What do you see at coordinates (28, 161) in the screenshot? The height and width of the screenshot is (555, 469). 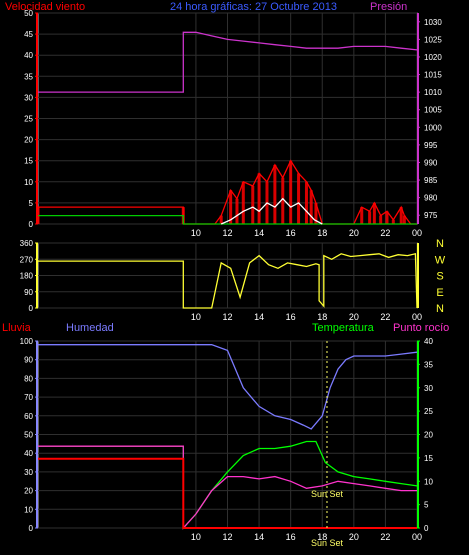 I see `wind-pressure-left-tick-label: 15` at bounding box center [28, 161].